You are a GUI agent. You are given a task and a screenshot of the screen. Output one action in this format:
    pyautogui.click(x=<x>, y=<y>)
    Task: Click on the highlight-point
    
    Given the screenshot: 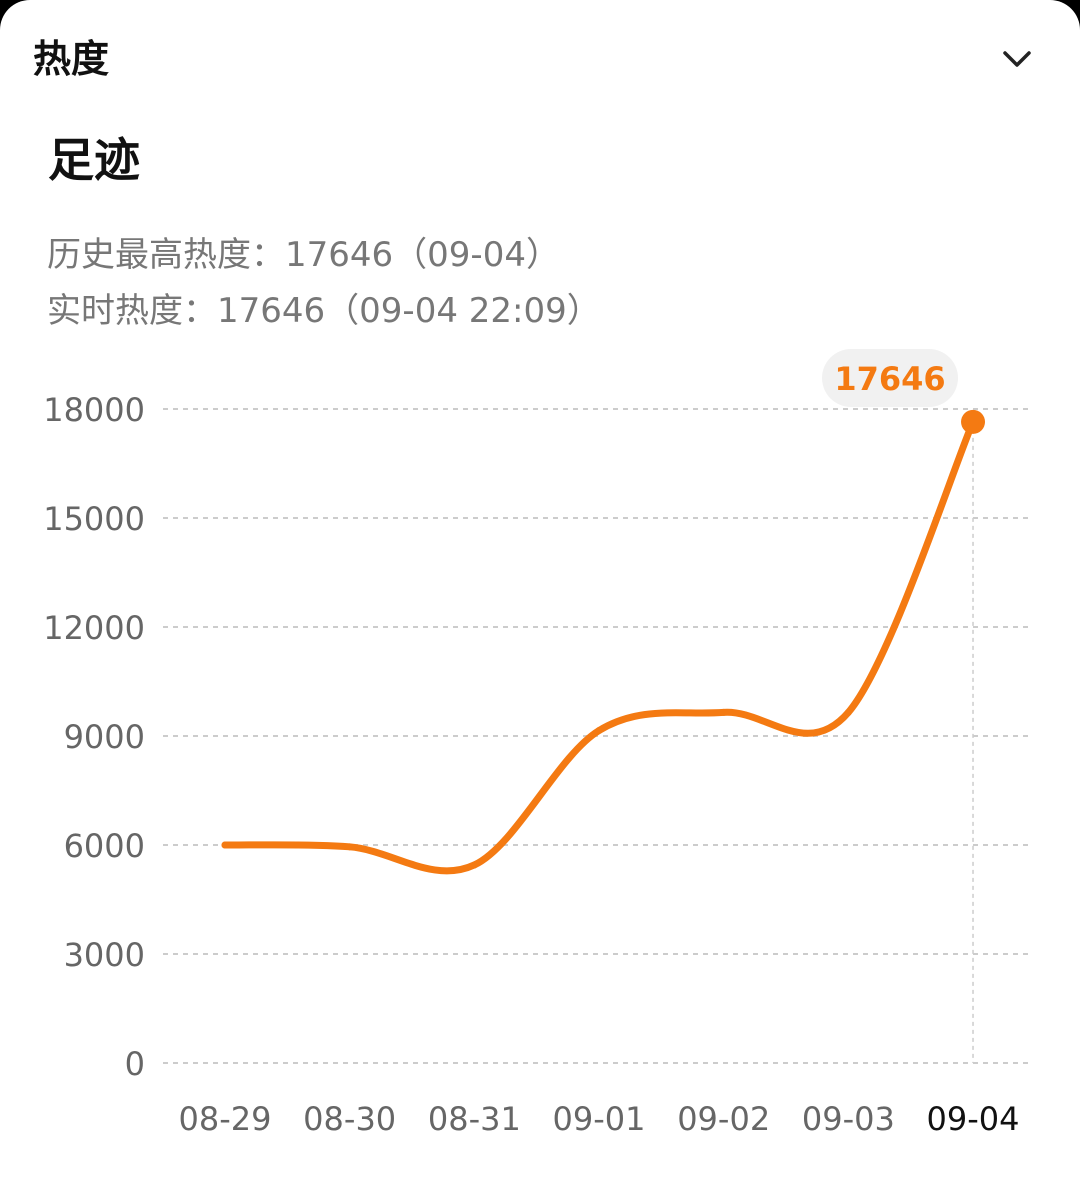 What is the action you would take?
    pyautogui.click(x=973, y=421)
    